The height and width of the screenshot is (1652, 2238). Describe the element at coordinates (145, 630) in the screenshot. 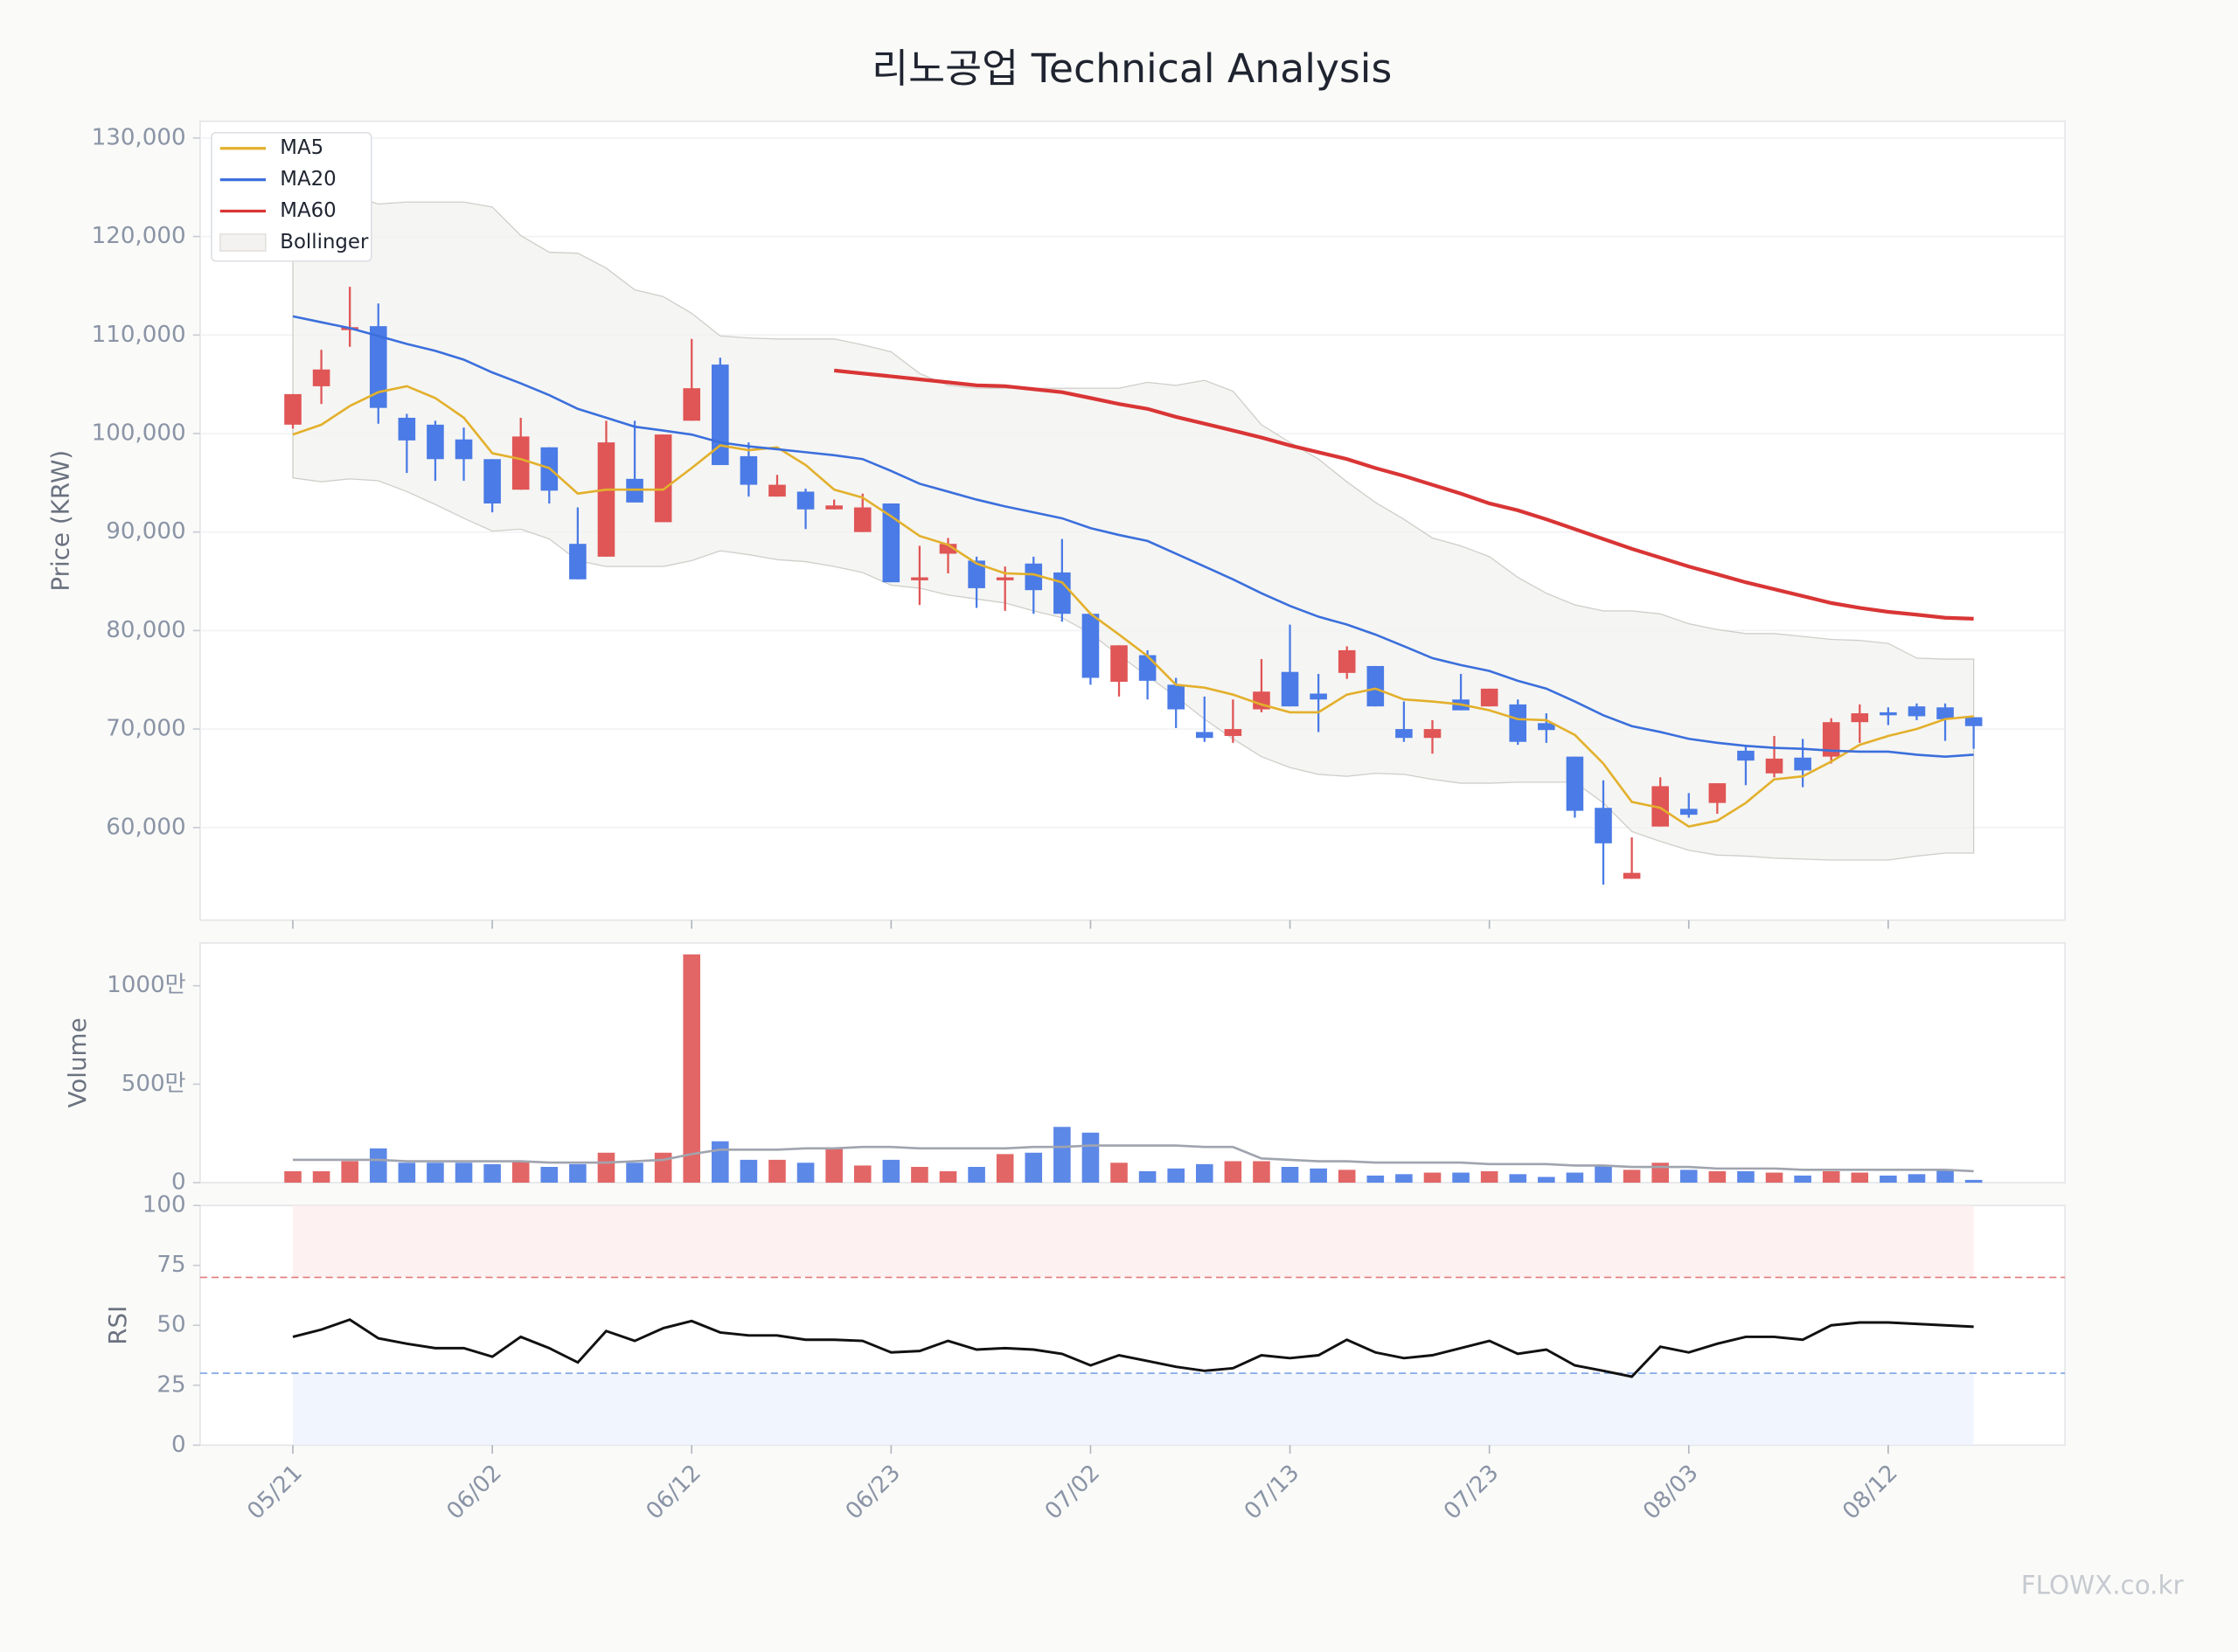

I see `y-tick-label: 80,000` at that location.